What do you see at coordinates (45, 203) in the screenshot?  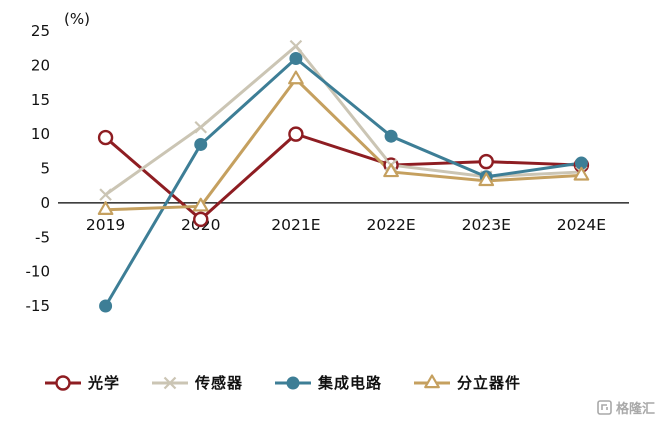 I see `svg-text: 0` at bounding box center [45, 203].